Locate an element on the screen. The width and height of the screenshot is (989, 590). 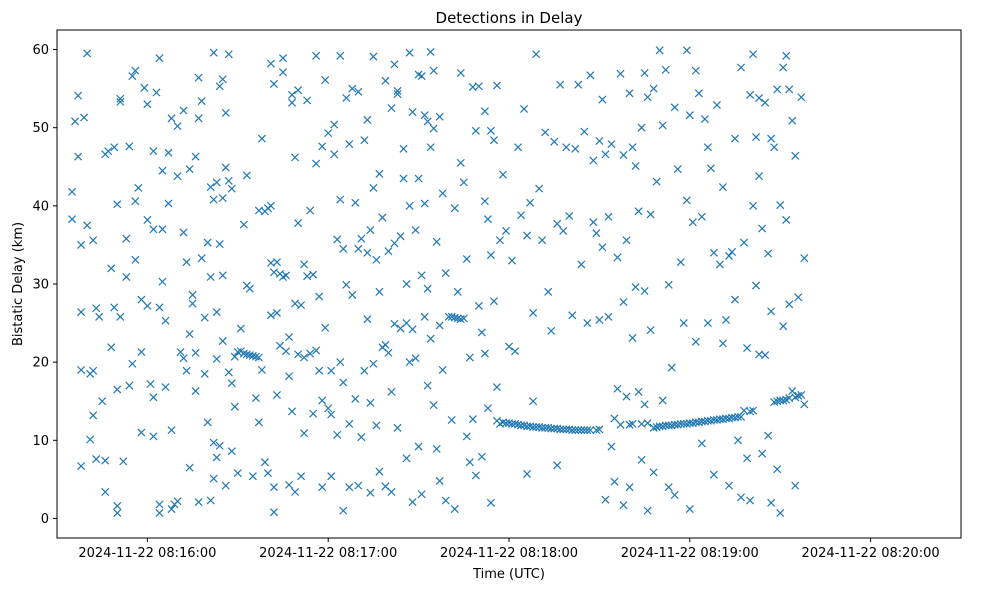
x-tick-label: 2024-11-22 08:16:00 is located at coordinates (147, 553).